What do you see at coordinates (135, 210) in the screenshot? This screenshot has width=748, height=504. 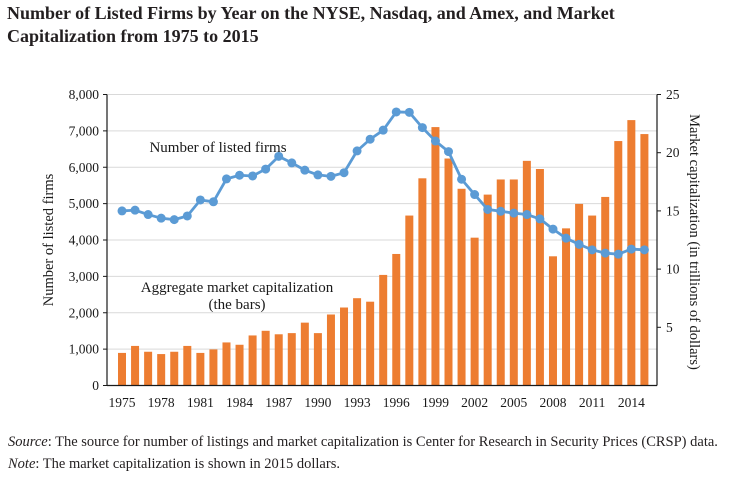 I see `line-point-1976` at bounding box center [135, 210].